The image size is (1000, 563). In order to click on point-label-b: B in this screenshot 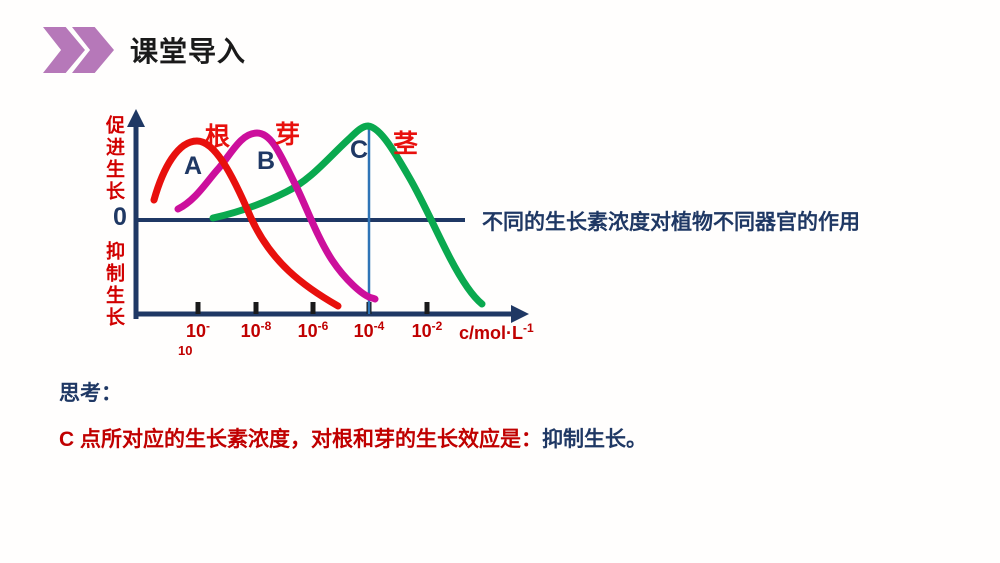, I will do `click(266, 161)`.